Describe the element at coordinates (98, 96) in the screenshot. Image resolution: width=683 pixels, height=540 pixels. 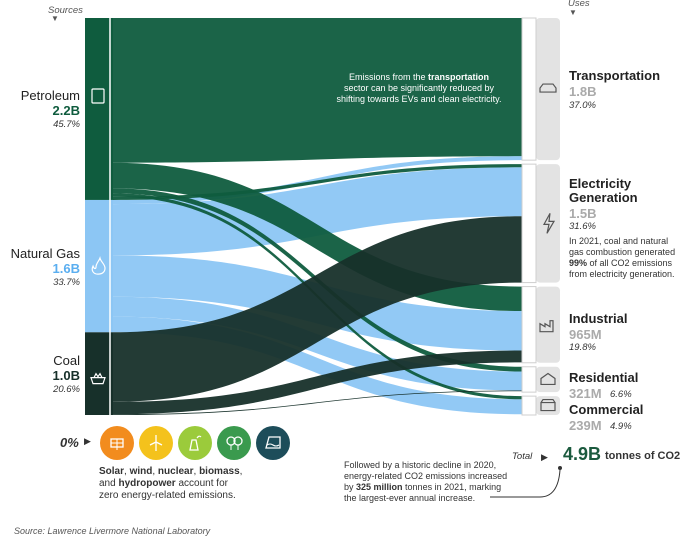
I see `petroleum-can-icon` at that location.